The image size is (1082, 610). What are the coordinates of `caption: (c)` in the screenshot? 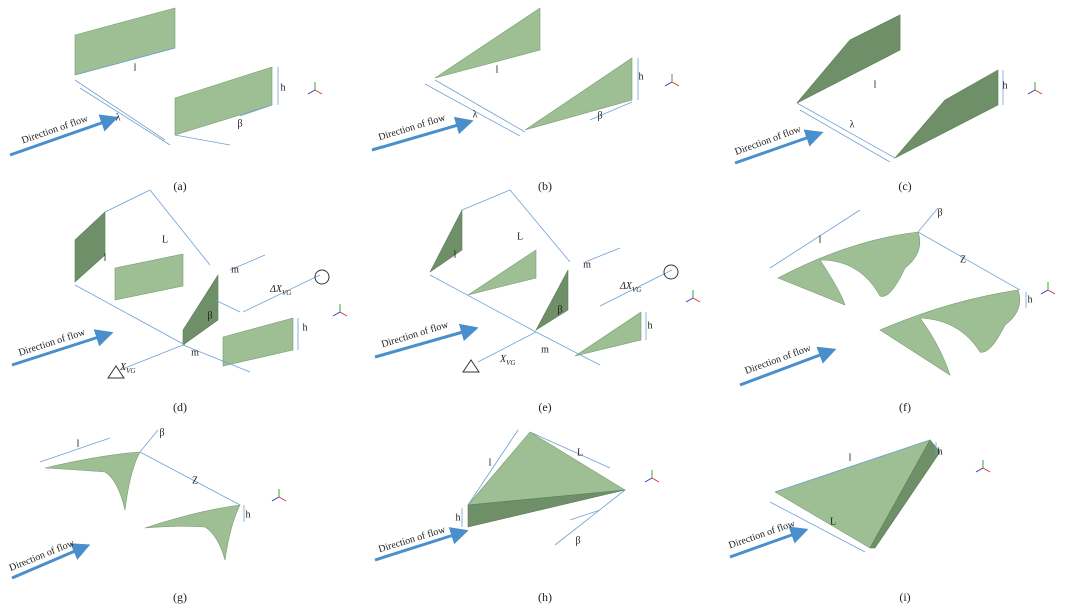 It's located at (904, 186).